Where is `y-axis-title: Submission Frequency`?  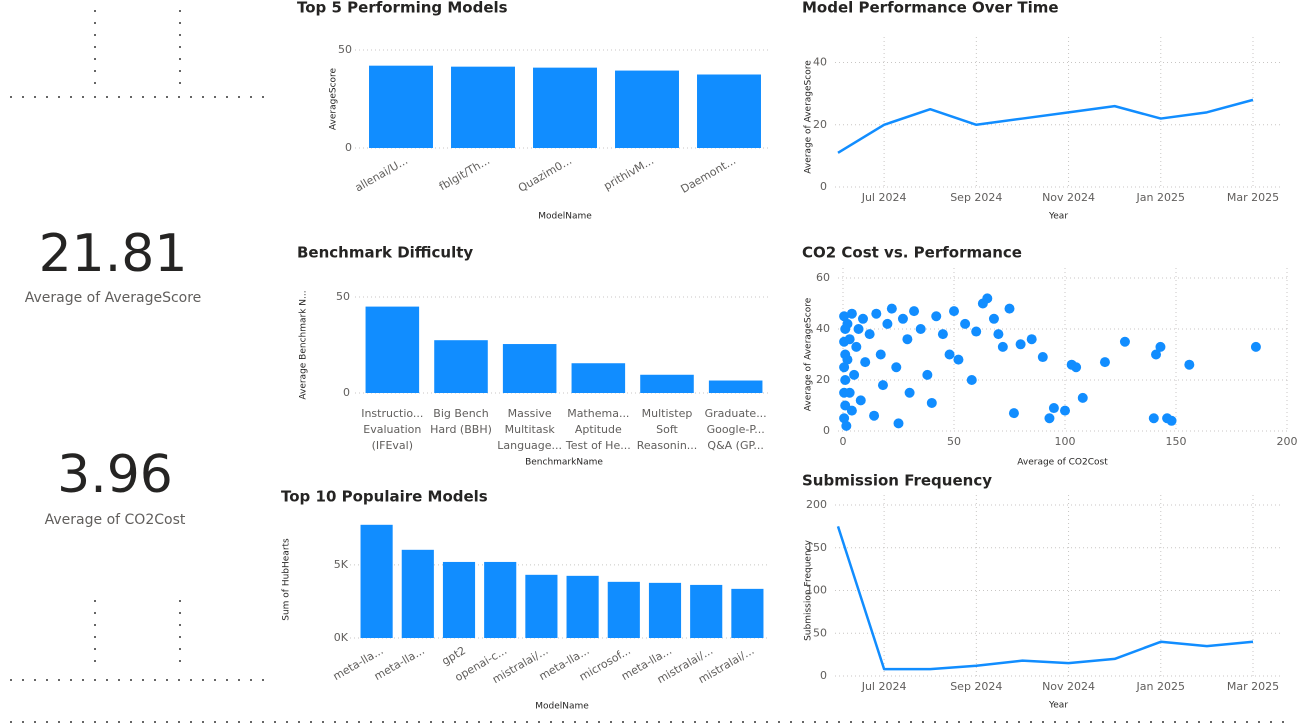 y-axis-title: Submission Frequency is located at coordinates (809, 590).